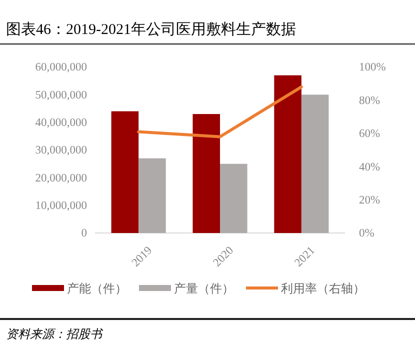 The width and height of the screenshot is (415, 348). What do you see at coordinates (84, 234) in the screenshot?
I see `y-tick-label: 0` at bounding box center [84, 234].